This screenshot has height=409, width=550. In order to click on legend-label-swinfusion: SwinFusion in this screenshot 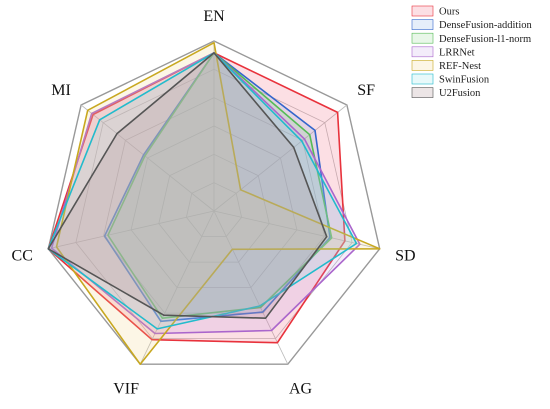, I will do `click(464, 80)`.